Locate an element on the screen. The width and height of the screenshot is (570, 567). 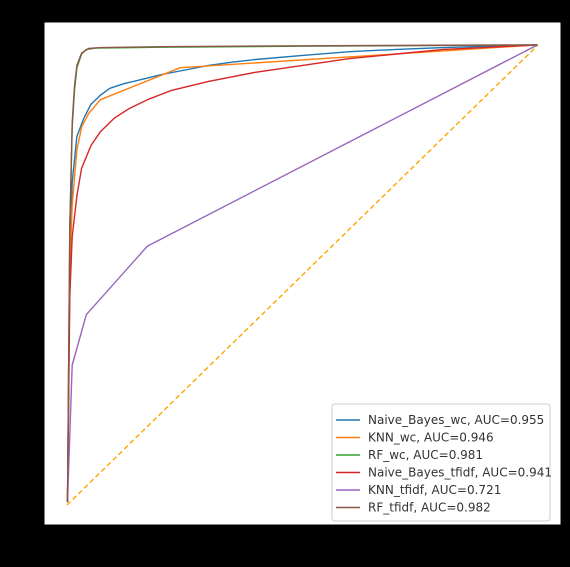
legend-box is located at coordinates (441, 462).